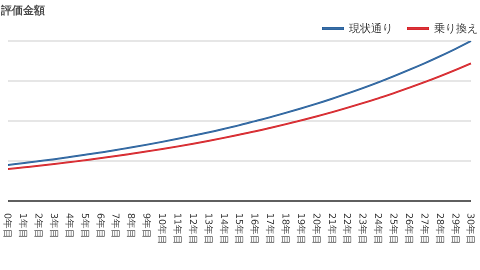 The image size is (480, 270). What do you see at coordinates (254, 229) in the screenshot?
I see `x-tick-label: 16年目` at bounding box center [254, 229].